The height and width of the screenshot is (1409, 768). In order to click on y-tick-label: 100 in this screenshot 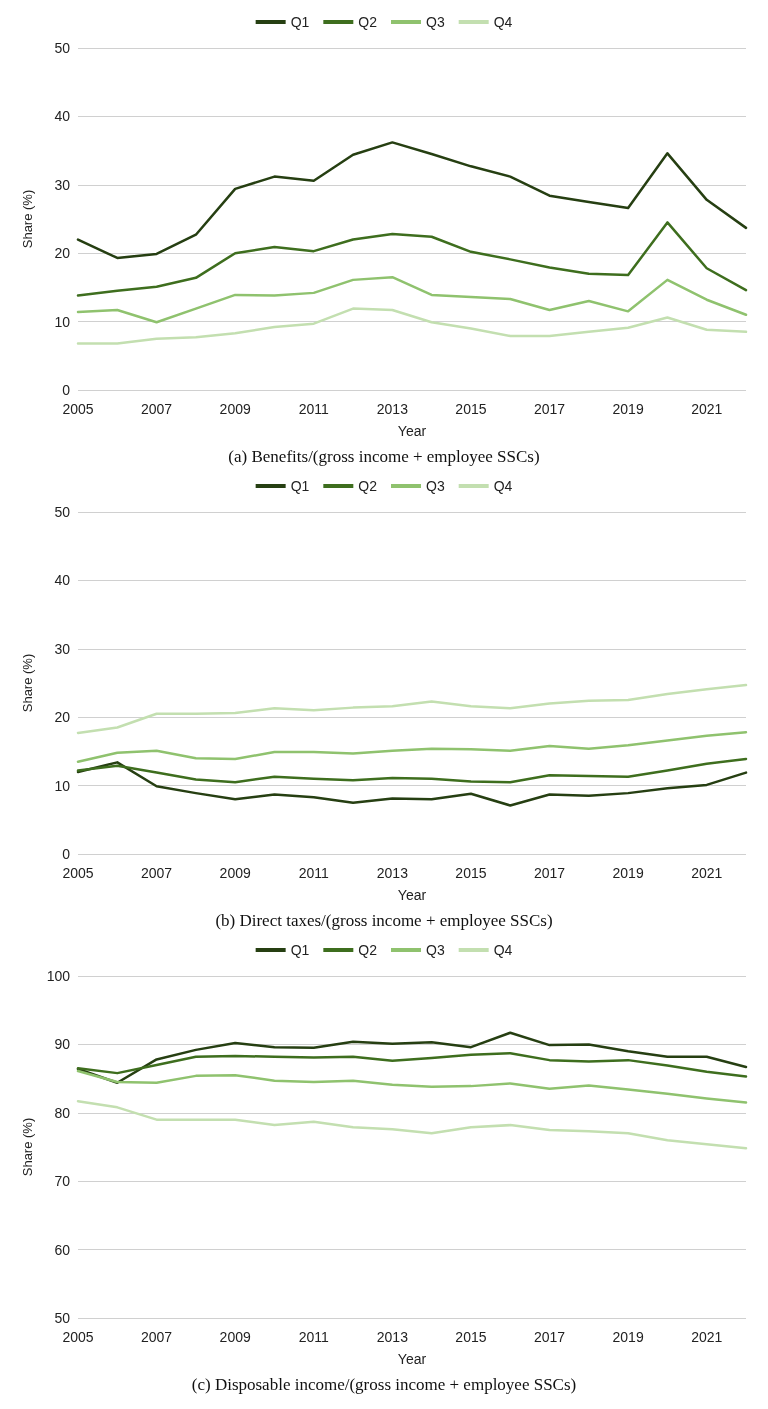, I will do `click(58, 976)`.